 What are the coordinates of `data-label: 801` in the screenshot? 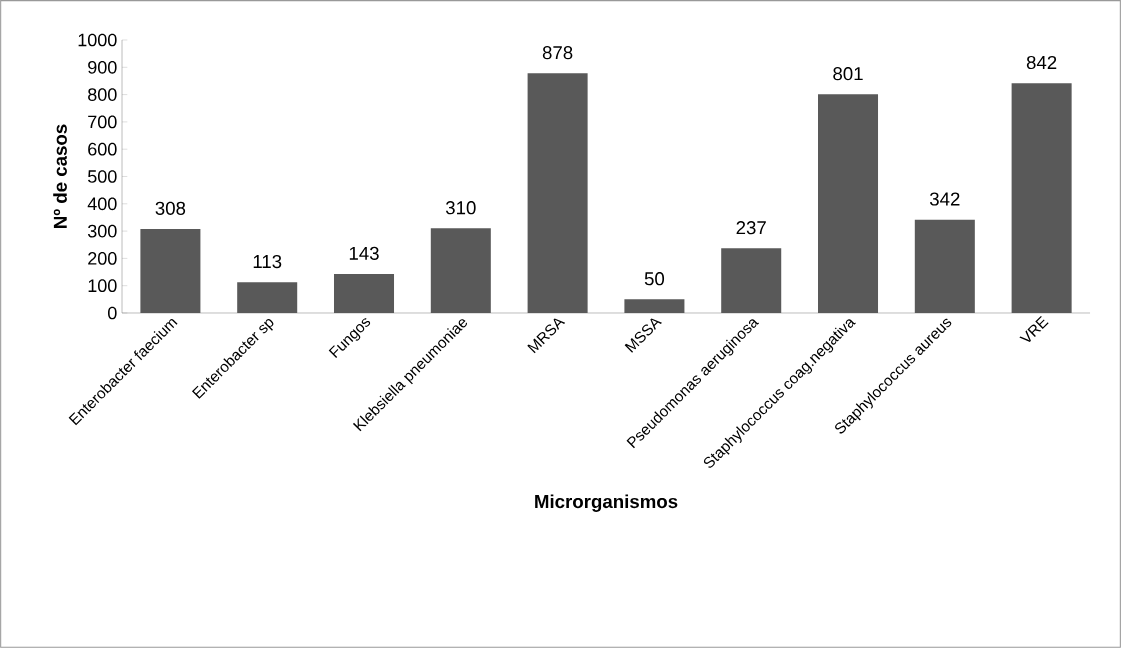 It's located at (848, 74).